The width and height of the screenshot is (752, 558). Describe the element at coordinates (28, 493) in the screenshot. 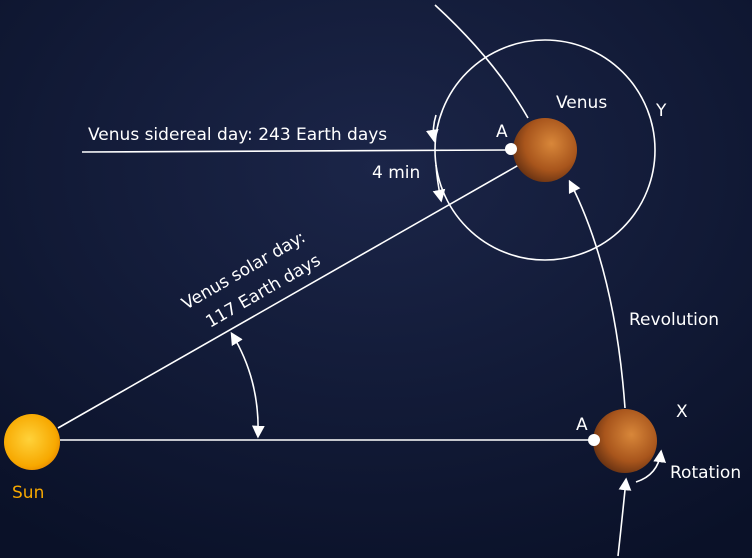

I see `label: Sun` at that location.